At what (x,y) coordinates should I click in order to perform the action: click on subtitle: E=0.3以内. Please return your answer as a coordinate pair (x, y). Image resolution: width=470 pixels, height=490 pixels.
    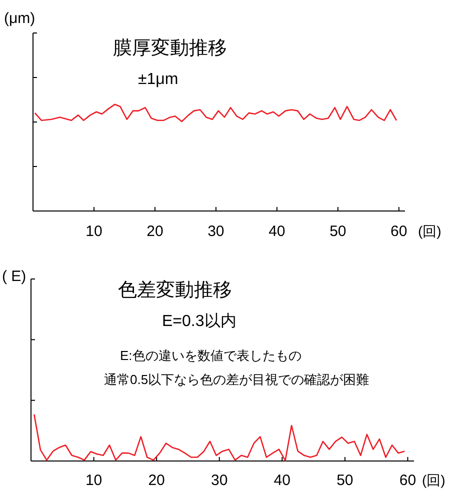
    Looking at the image, I should click on (199, 321).